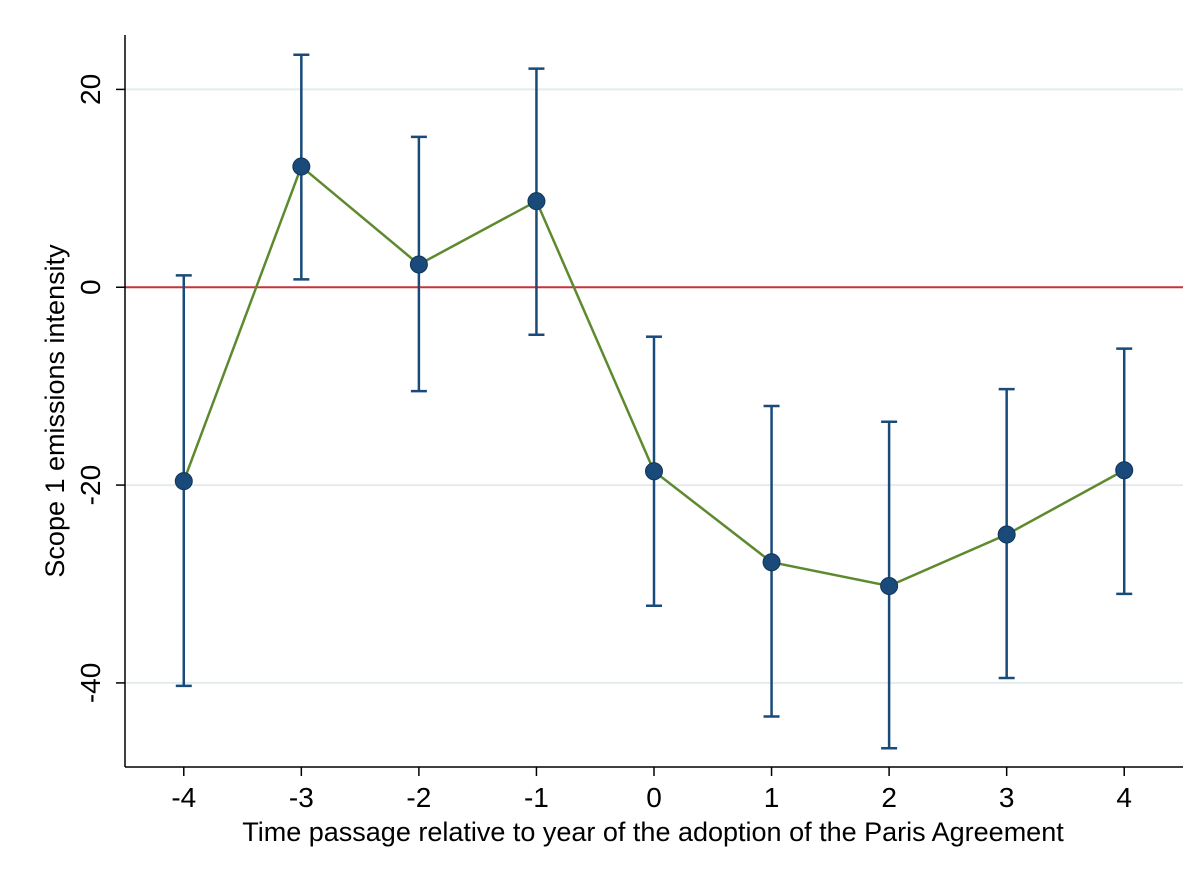 The height and width of the screenshot is (881, 1192). What do you see at coordinates (654, 797) in the screenshot?
I see `x-tick-label: 0` at bounding box center [654, 797].